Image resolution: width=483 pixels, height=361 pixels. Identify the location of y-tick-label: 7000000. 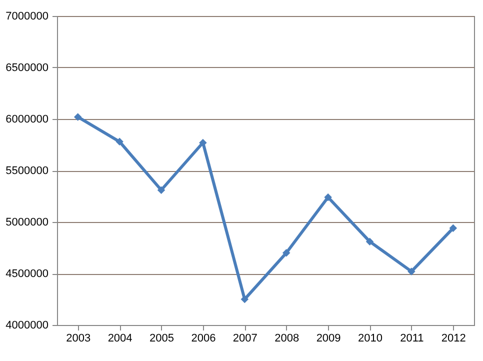
(27, 16).